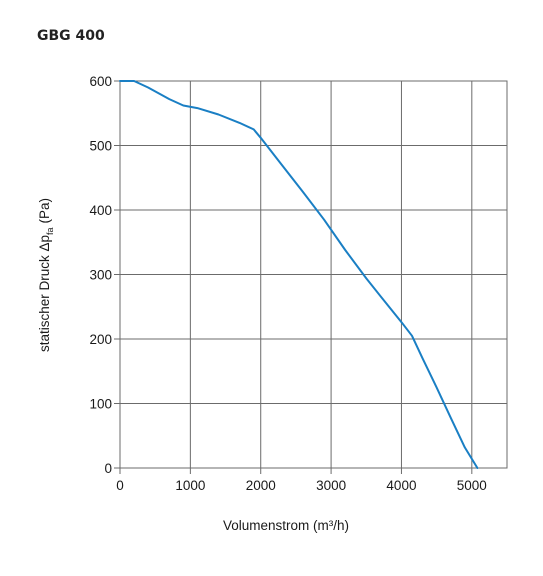  Describe the element at coordinates (100, 339) in the screenshot. I see `y-tick-label: 200` at that location.